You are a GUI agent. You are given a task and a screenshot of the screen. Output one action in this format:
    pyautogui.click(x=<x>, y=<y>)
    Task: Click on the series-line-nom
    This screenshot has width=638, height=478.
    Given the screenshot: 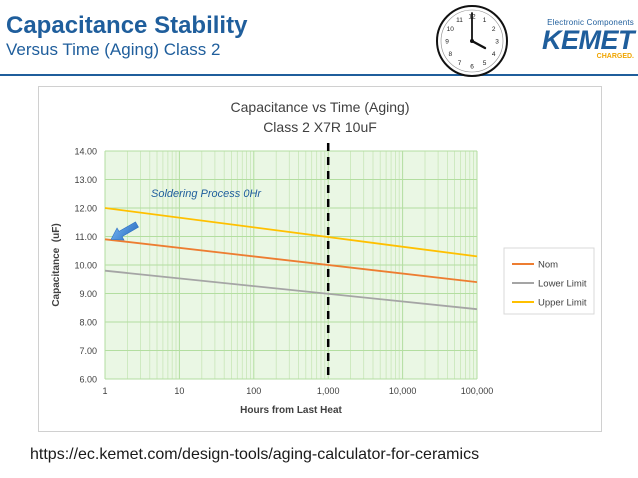 What is the action you would take?
    pyautogui.click(x=291, y=260)
    